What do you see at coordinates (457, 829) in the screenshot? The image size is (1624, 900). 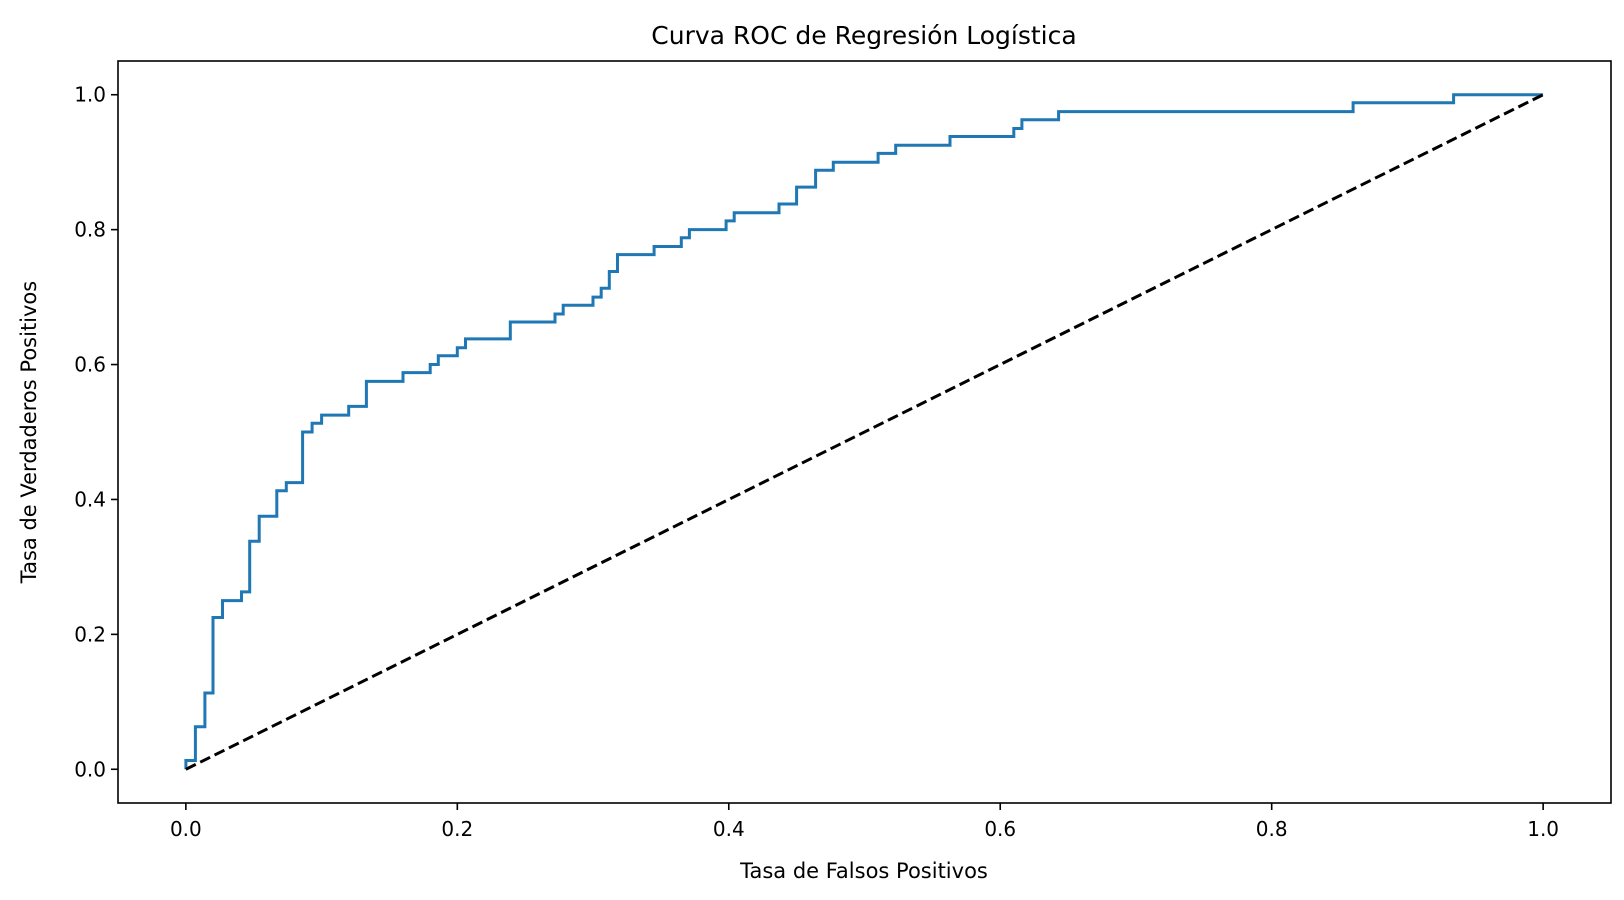 I see `x-tick-label: 0.2` at bounding box center [457, 829].